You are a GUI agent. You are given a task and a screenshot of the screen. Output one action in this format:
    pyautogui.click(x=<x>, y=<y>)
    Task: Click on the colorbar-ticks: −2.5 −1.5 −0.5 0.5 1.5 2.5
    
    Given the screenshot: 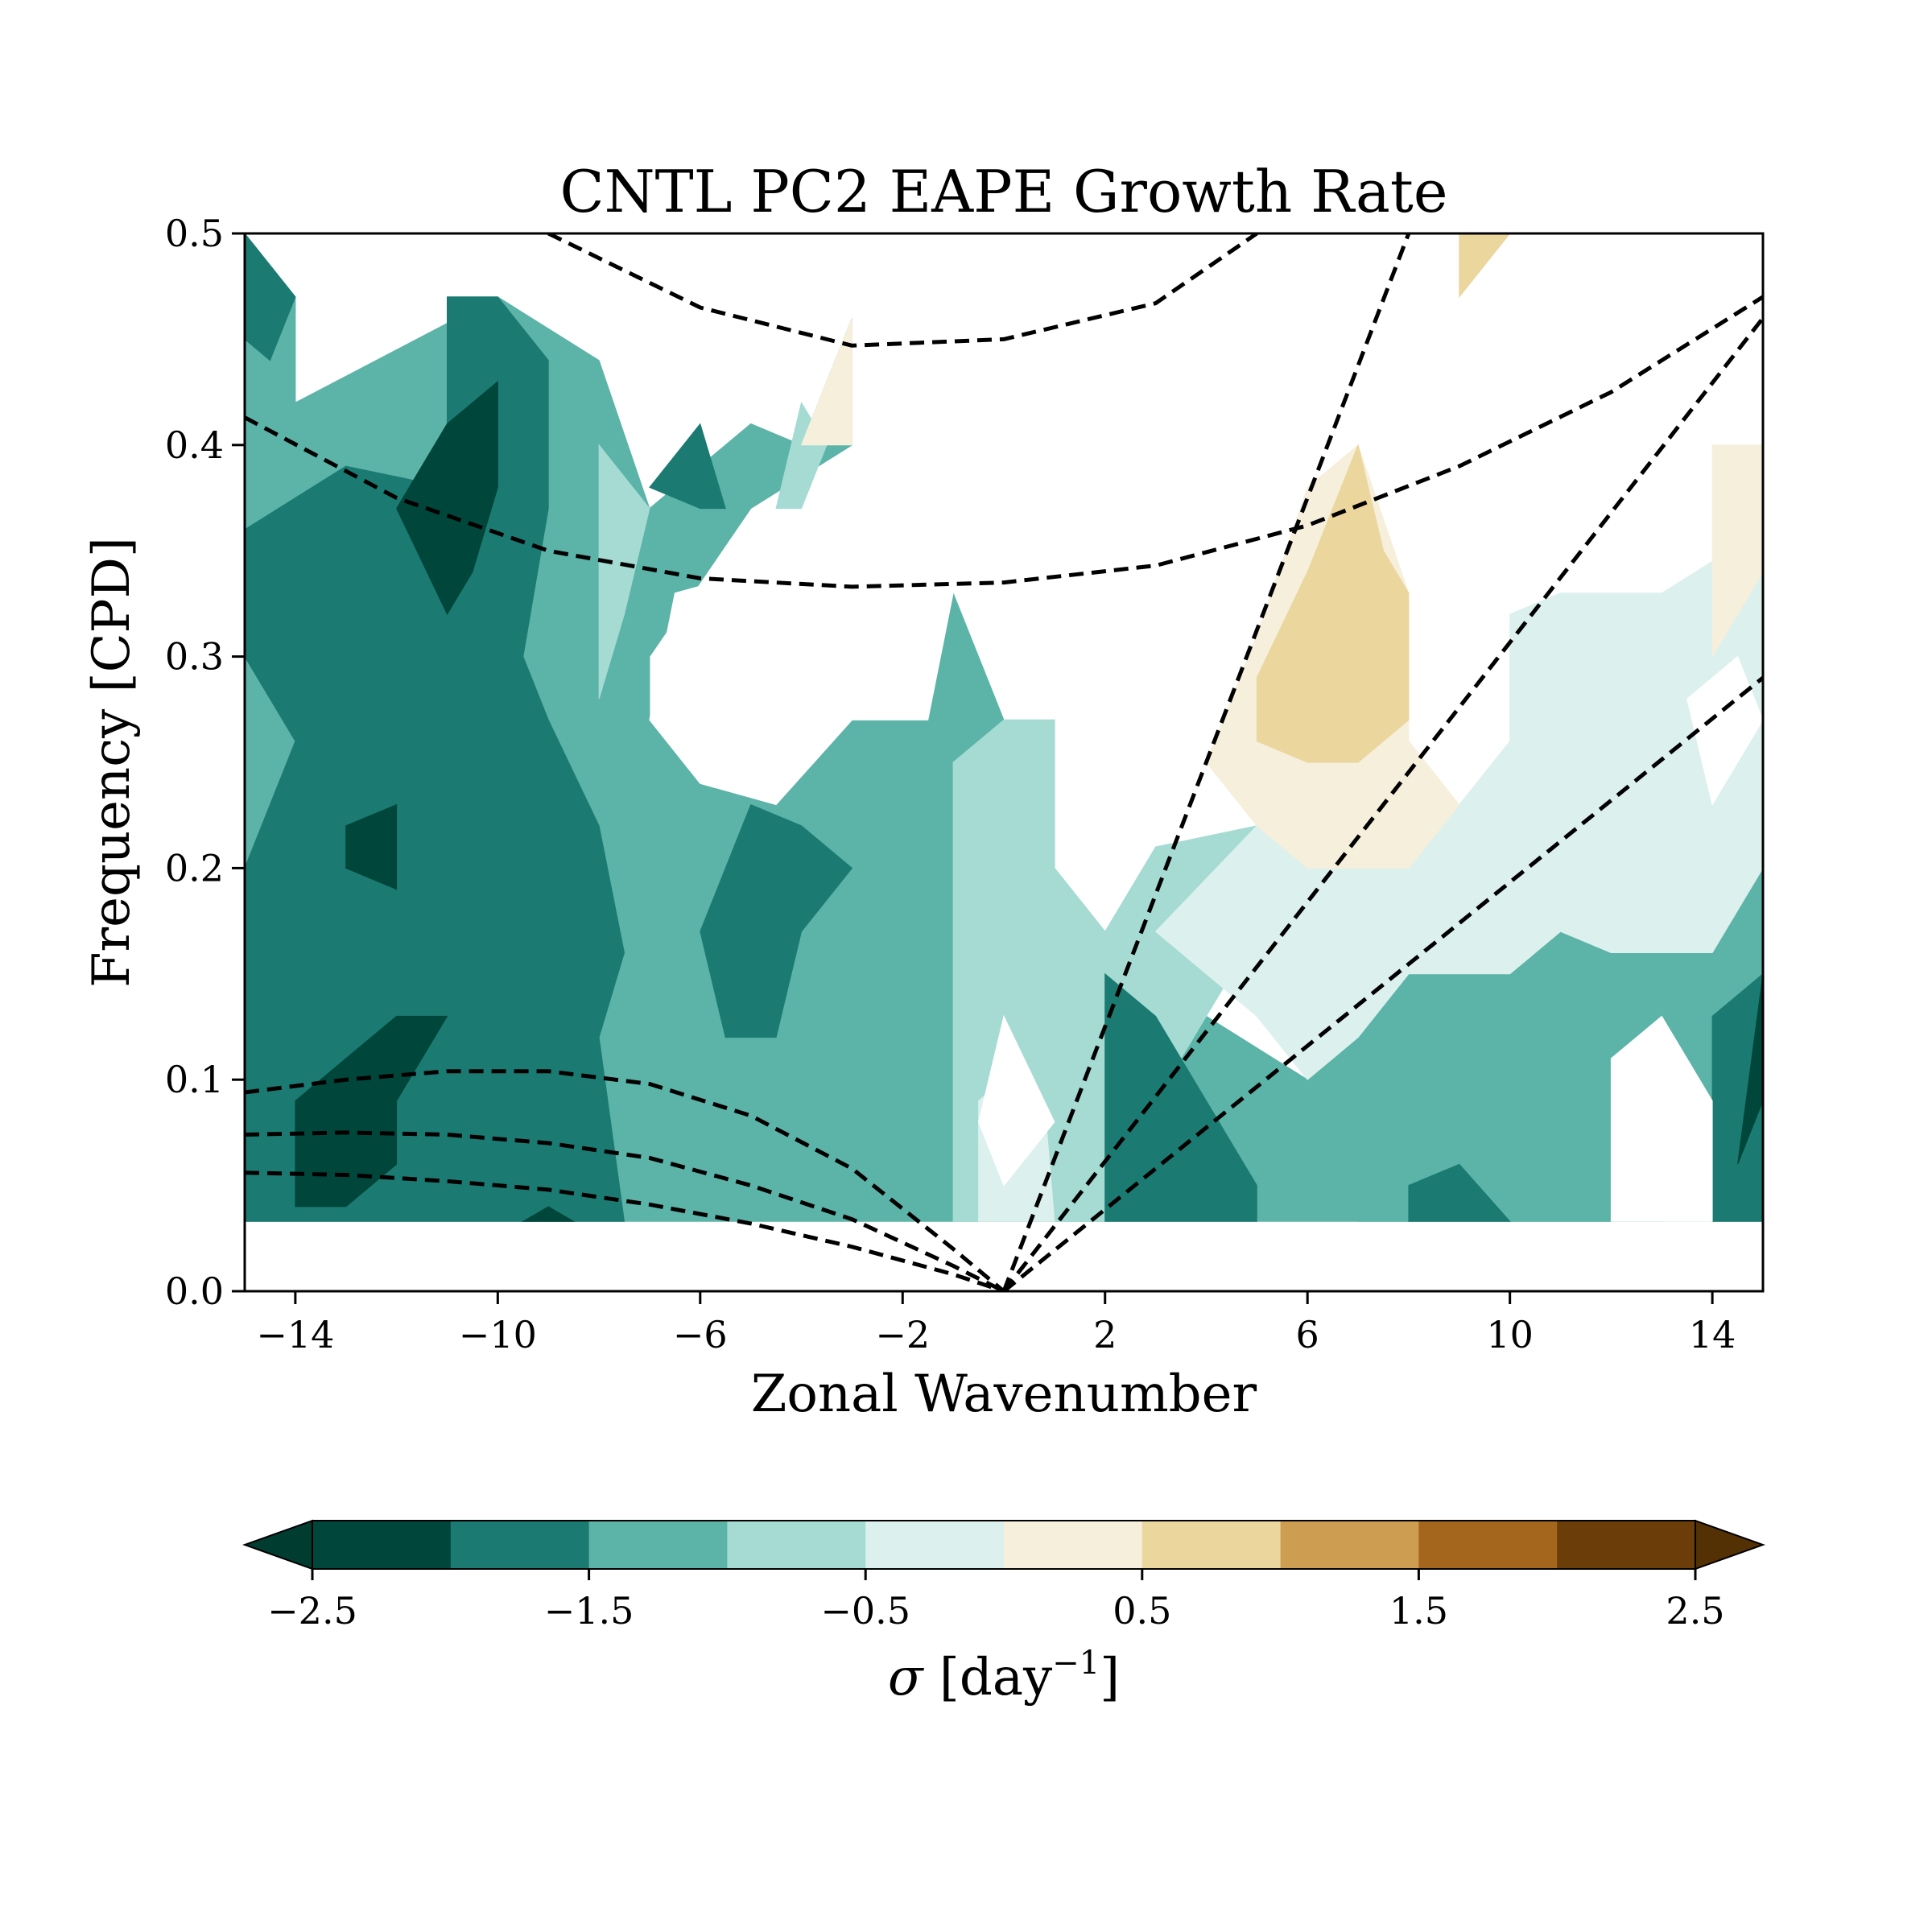 What is the action you would take?
    pyautogui.click(x=996, y=1601)
    